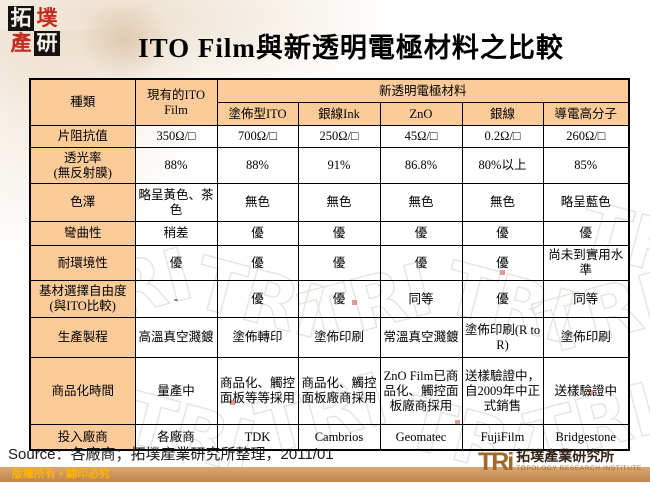 This screenshot has height=485, width=650. Describe the element at coordinates (586, 202) in the screenshot. I see `cell: 略呈藍色` at that location.